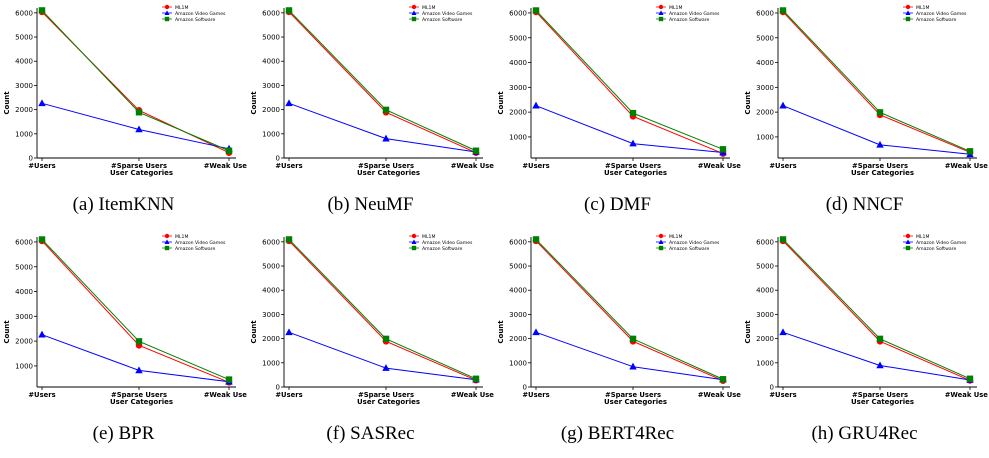  What do you see at coordinates (864, 204) in the screenshot?
I see `chart-caption: (d) NNCF` at bounding box center [864, 204].